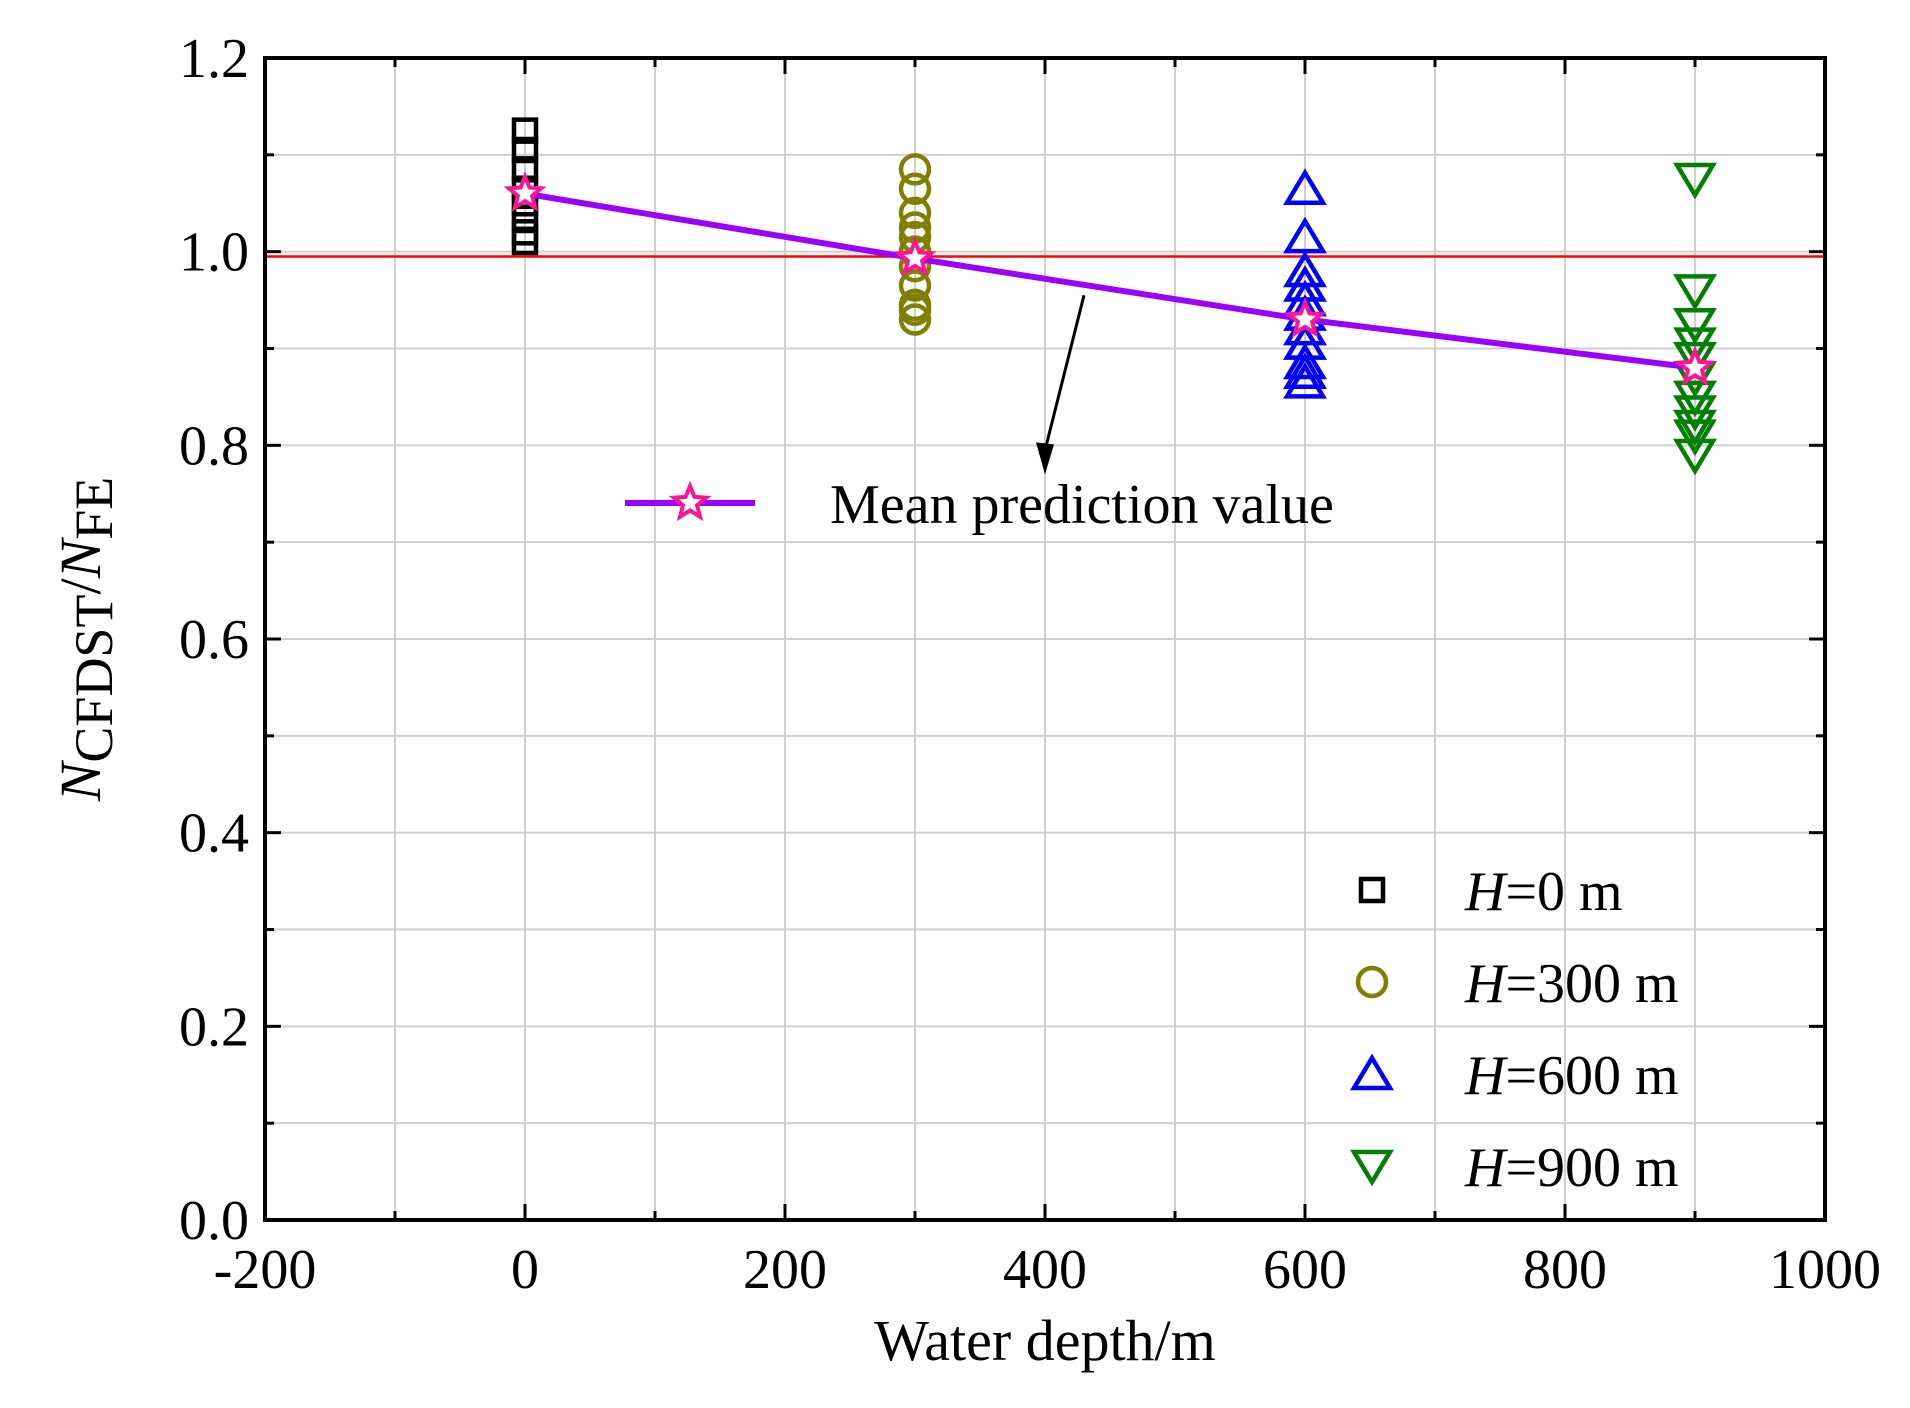 The image size is (1910, 1408). What do you see at coordinates (1825, 1270) in the screenshot?
I see `x-tick-label: 1000` at bounding box center [1825, 1270].